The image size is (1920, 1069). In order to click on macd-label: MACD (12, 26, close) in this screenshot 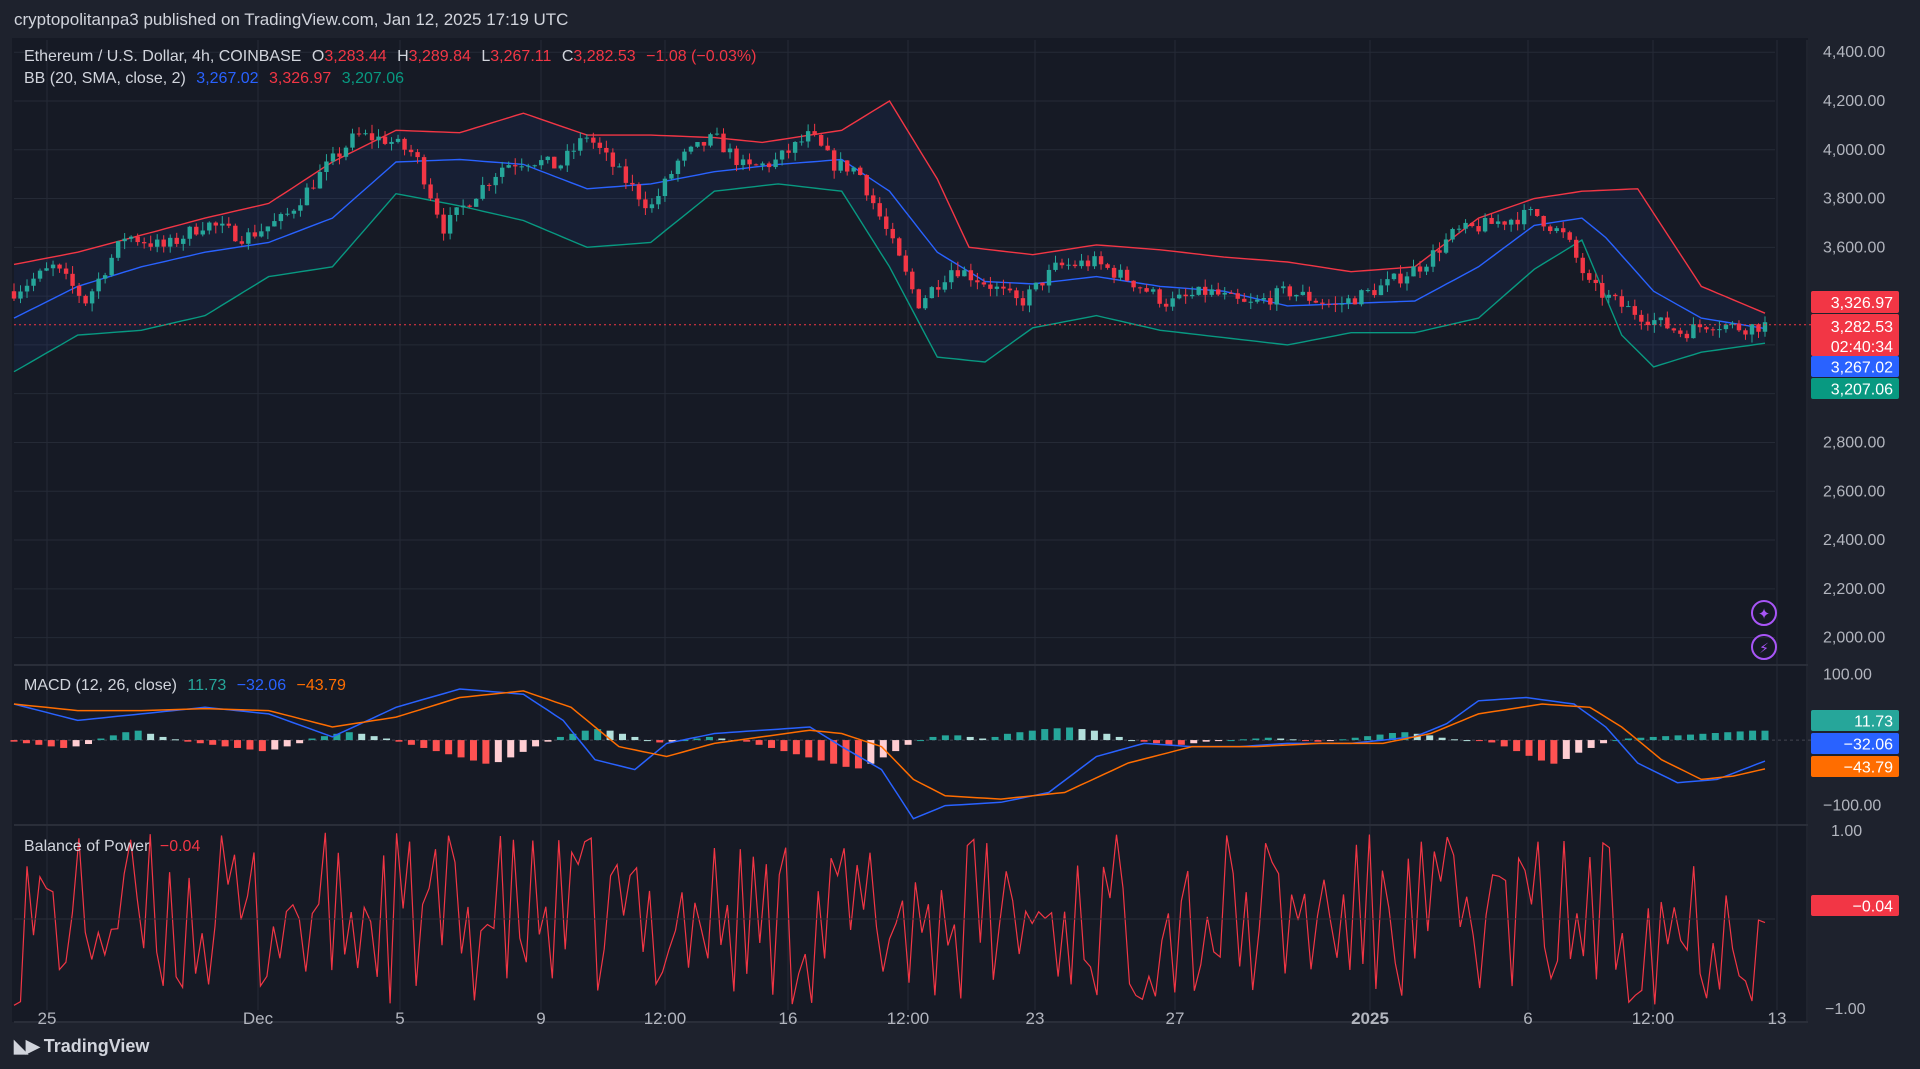, I will do `click(100, 685)`.